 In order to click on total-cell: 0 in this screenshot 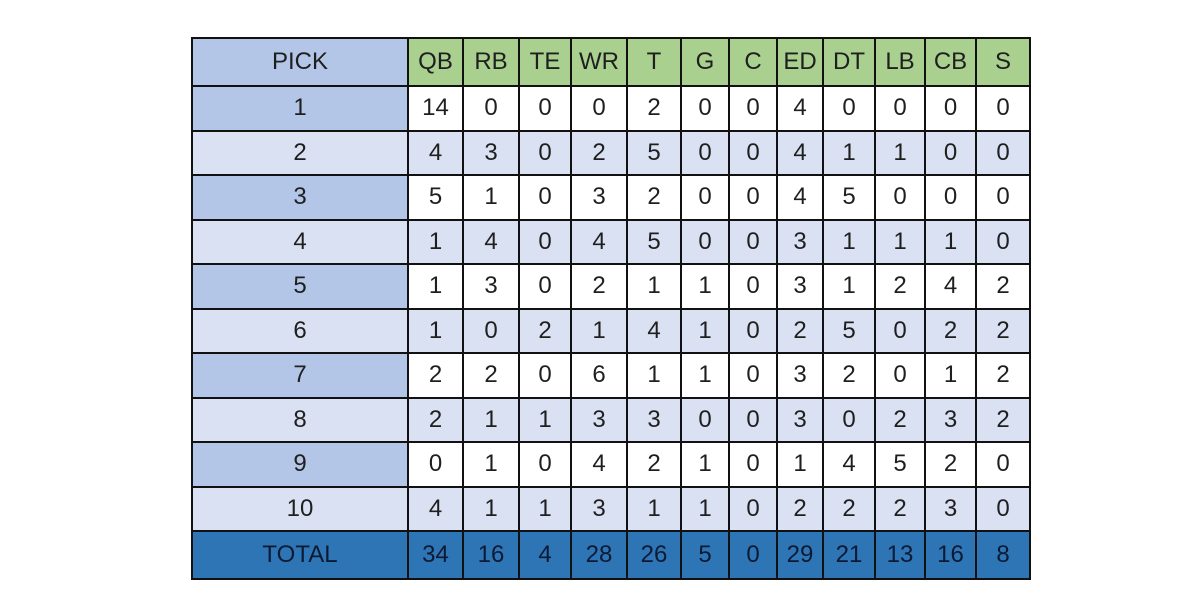, I will do `click(753, 555)`.